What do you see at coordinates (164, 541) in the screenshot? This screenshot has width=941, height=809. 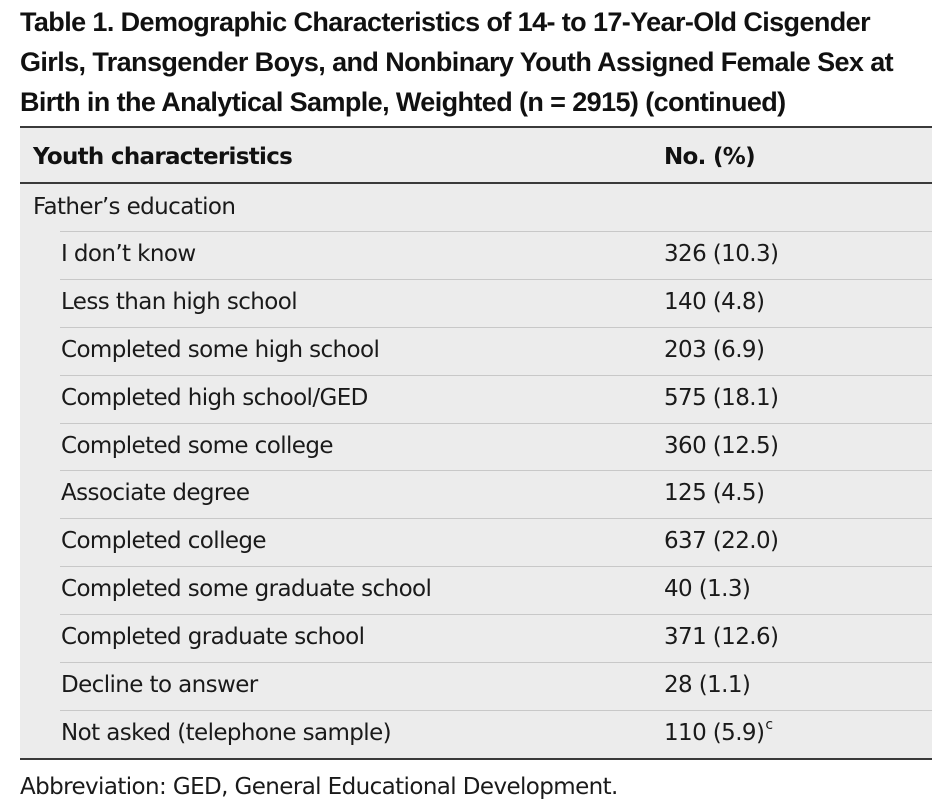 I see `row-label: Completed college` at bounding box center [164, 541].